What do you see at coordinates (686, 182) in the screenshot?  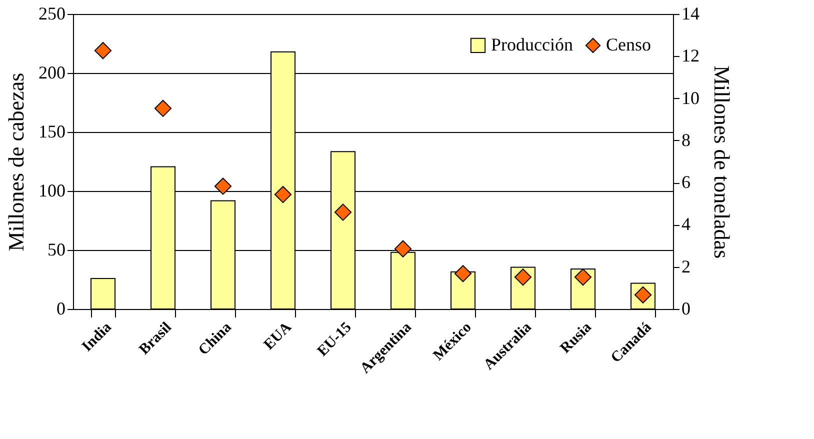 I see `y2-tick-label: 6` at bounding box center [686, 182].